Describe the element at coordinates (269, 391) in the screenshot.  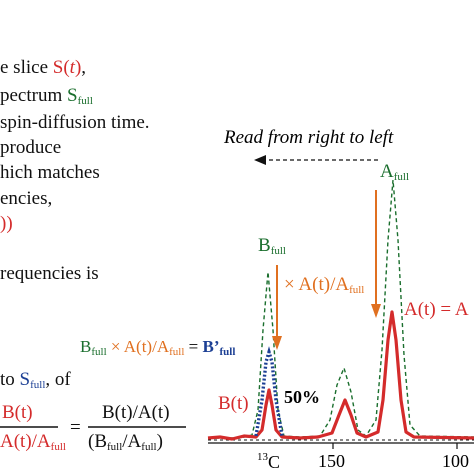
I see `scaled-b-curve` at that location.